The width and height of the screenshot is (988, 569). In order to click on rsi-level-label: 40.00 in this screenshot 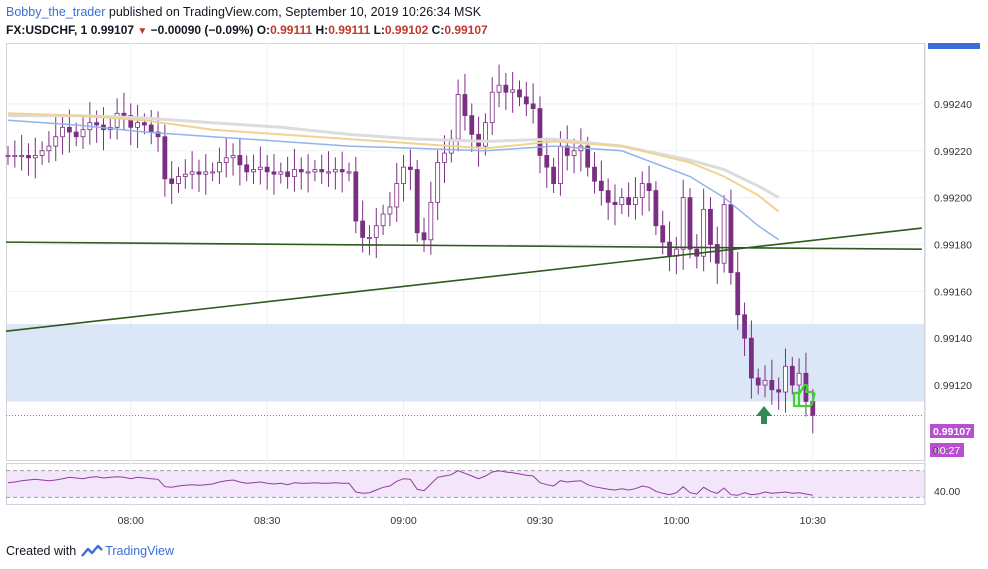, I will do `click(947, 492)`.